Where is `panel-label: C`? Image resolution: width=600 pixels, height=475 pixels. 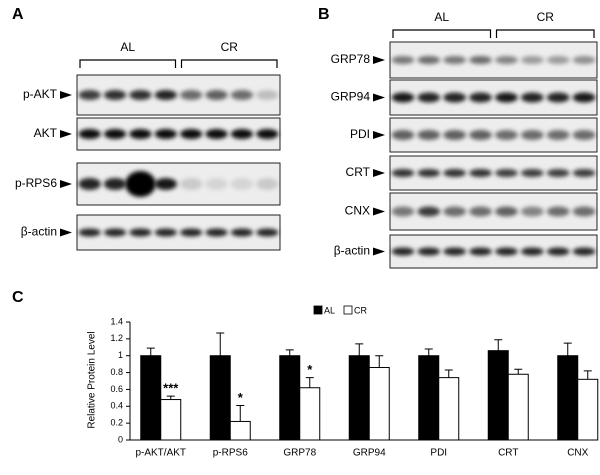
panel-label: C is located at coordinates (18, 297).